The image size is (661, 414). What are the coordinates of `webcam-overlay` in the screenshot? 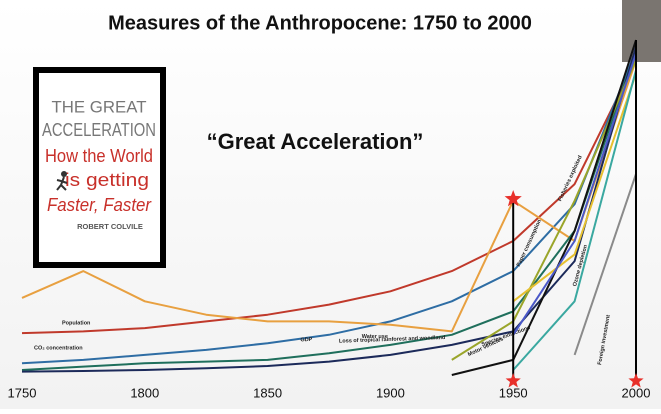 It's located at (641, 31).